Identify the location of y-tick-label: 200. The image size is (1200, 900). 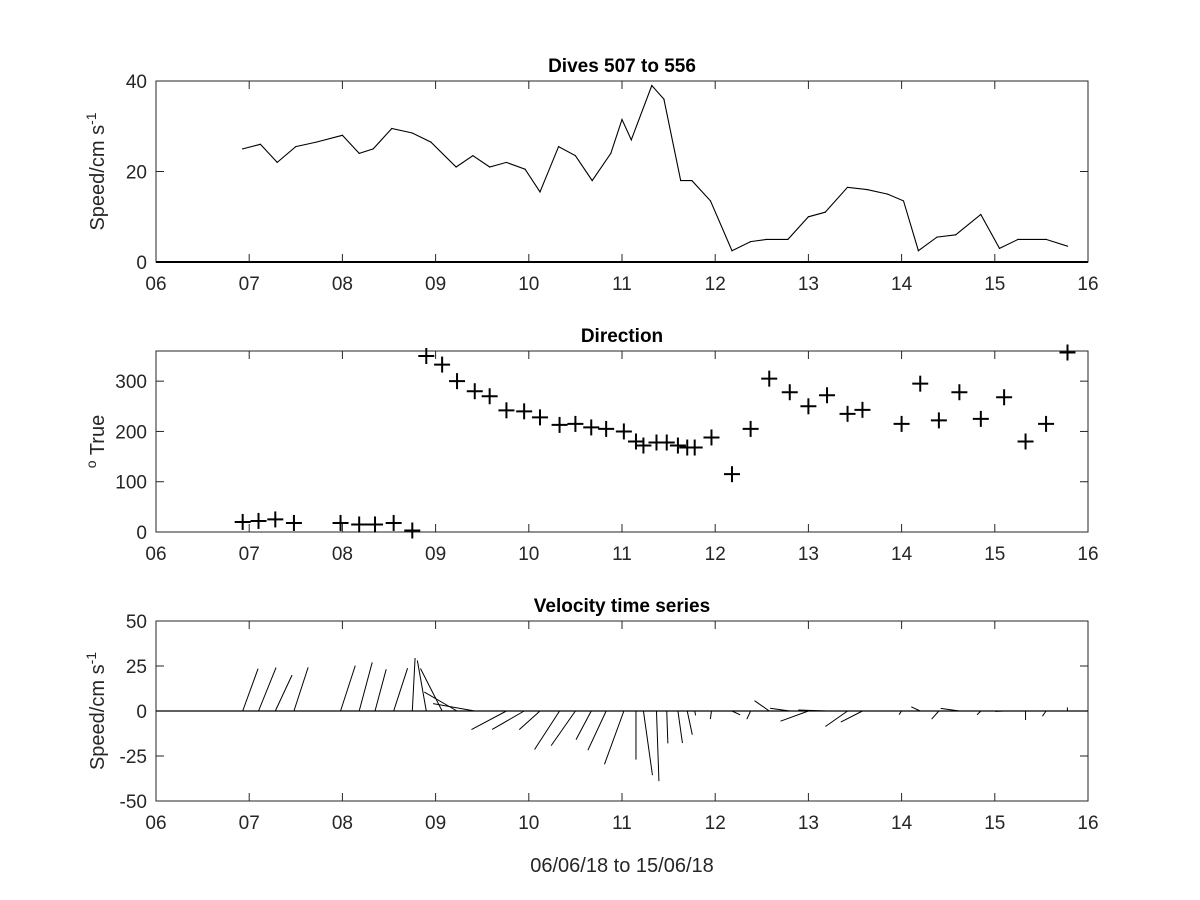
(131, 432).